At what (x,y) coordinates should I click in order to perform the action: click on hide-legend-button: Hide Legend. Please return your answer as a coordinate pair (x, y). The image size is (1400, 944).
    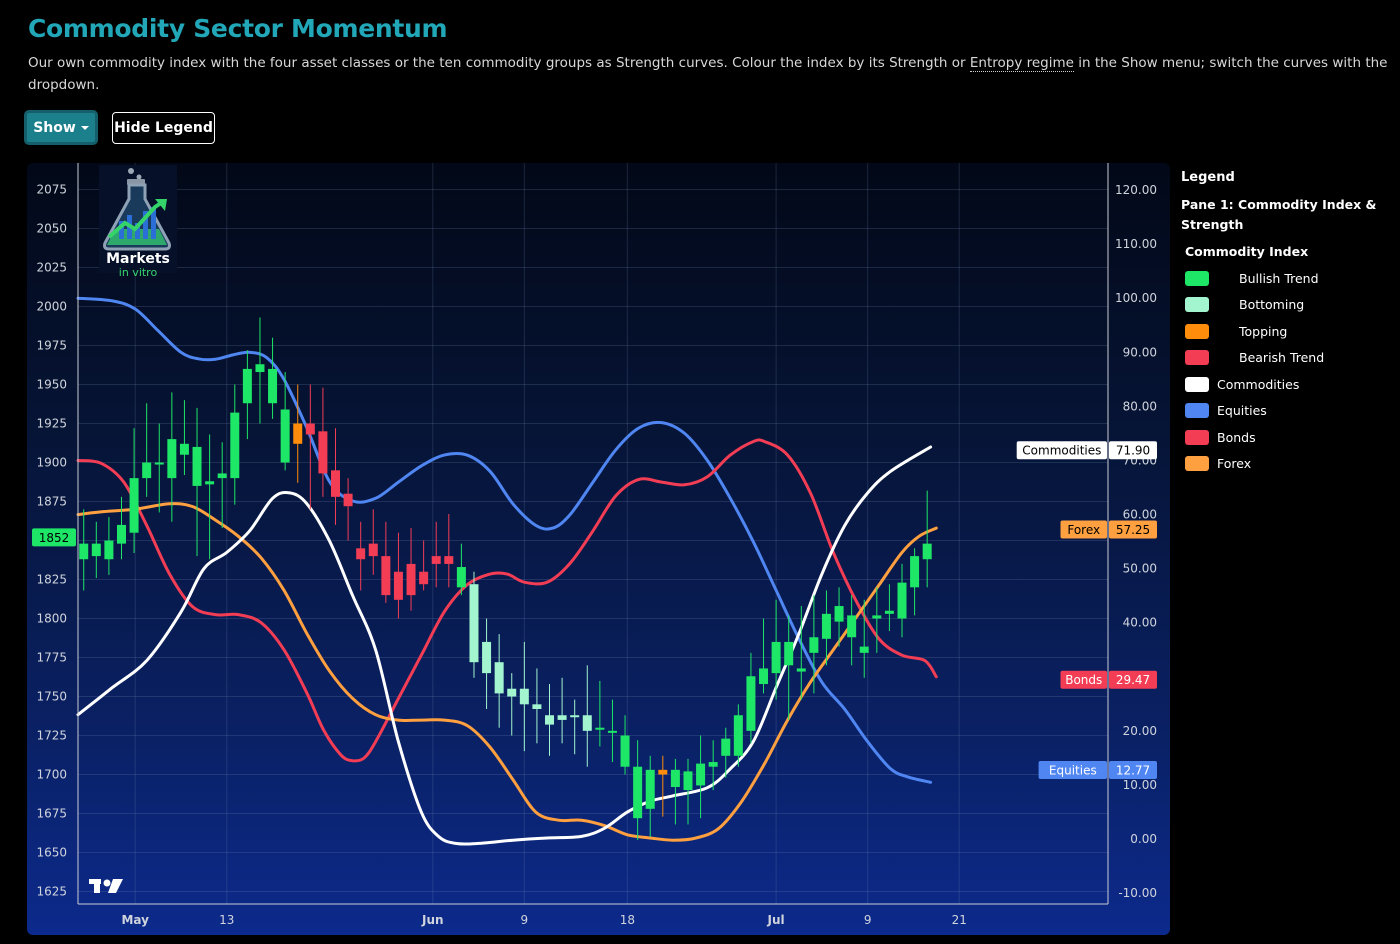
    Looking at the image, I should click on (163, 128).